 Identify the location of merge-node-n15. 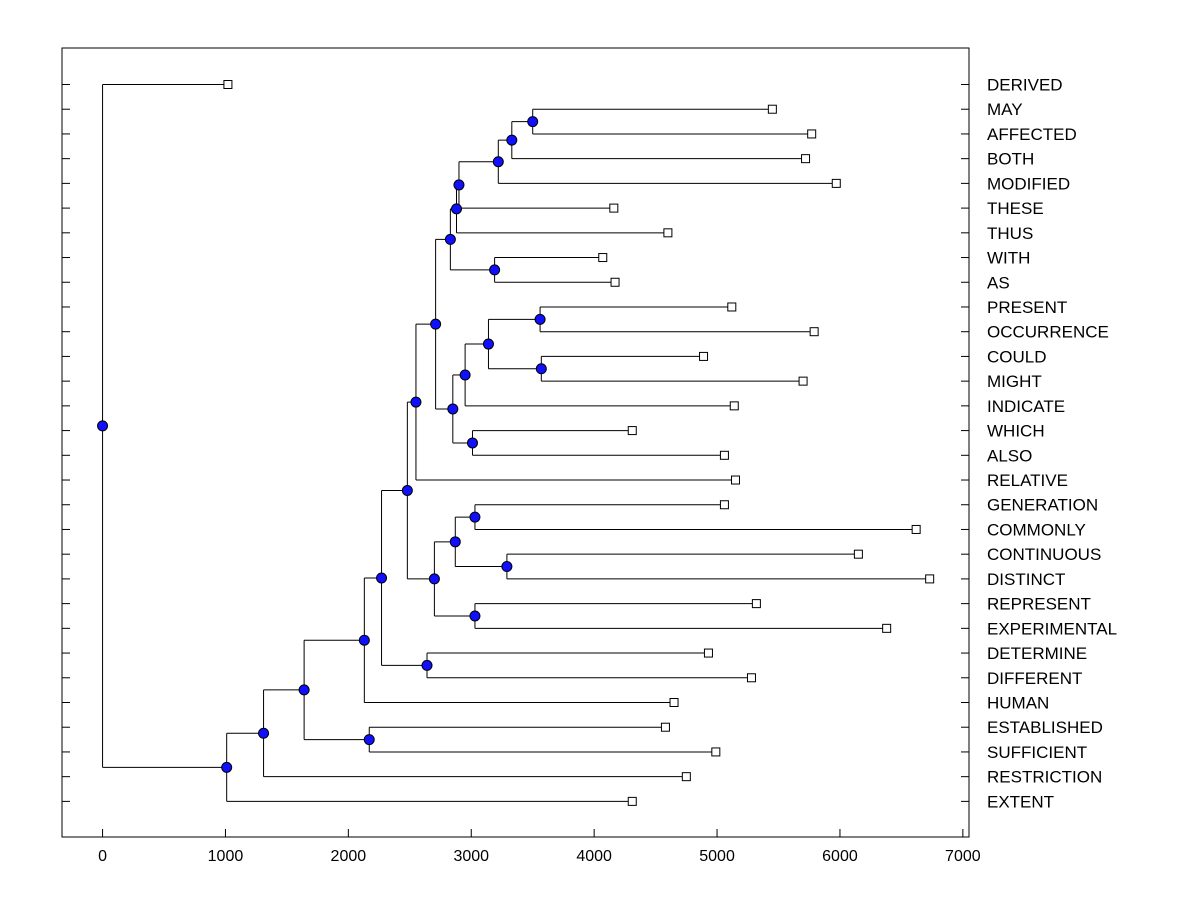
(416, 402).